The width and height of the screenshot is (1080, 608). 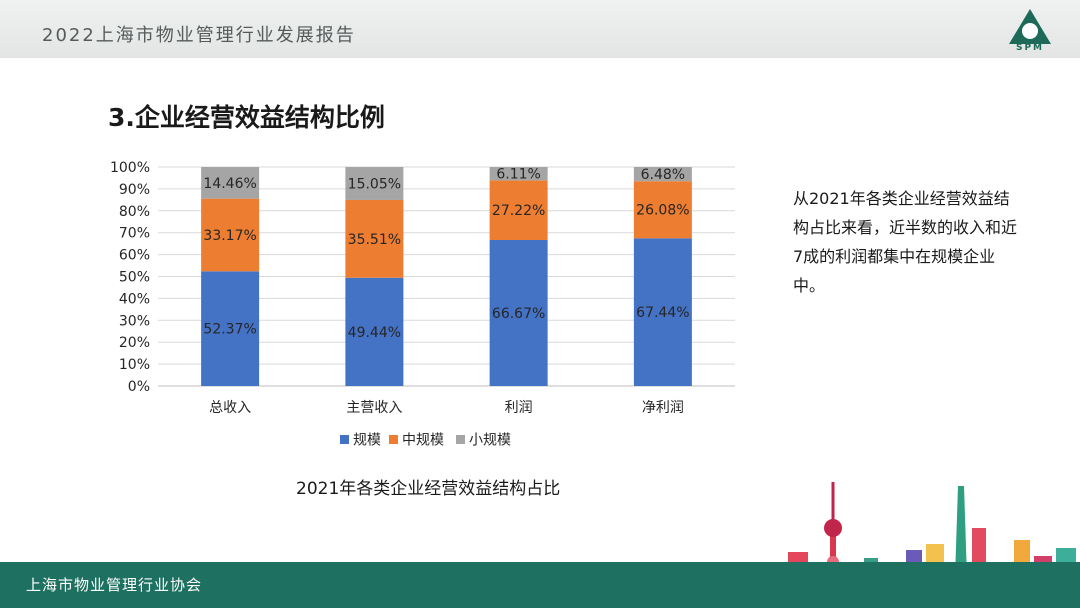 What do you see at coordinates (199, 35) in the screenshot?
I see `header-title: 2022上海市物业管理行业发展报告` at bounding box center [199, 35].